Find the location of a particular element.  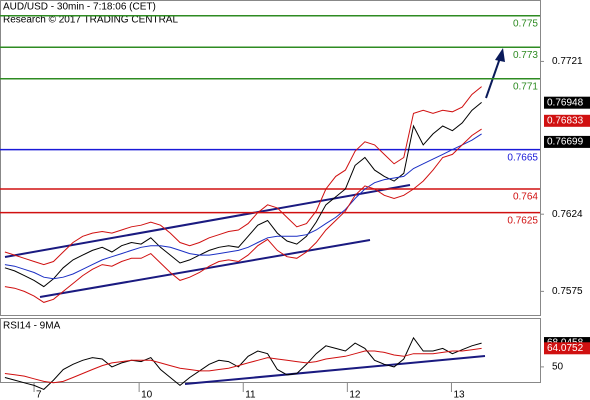

level-label: 0.764 is located at coordinates (525, 197).